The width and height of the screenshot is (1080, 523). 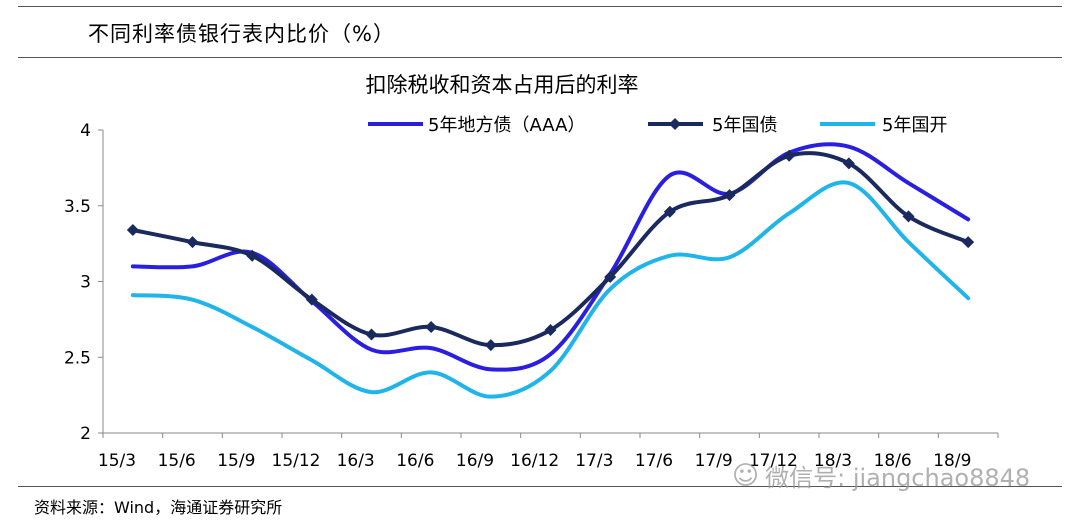 What do you see at coordinates (914, 125) in the screenshot?
I see `legend-label: 5年国开` at bounding box center [914, 125].